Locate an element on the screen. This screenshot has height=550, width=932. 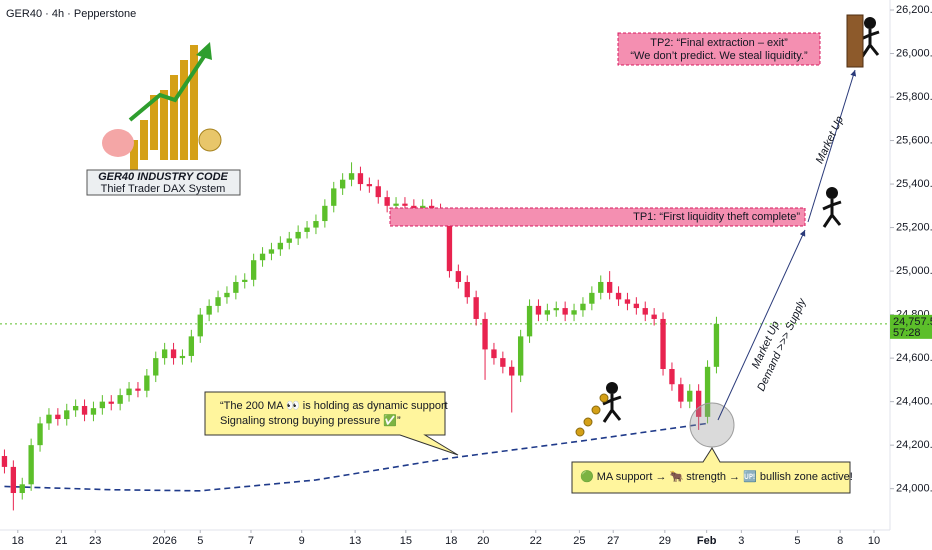
y-tick-label: 25,800.0 is located at coordinates (914, 97).